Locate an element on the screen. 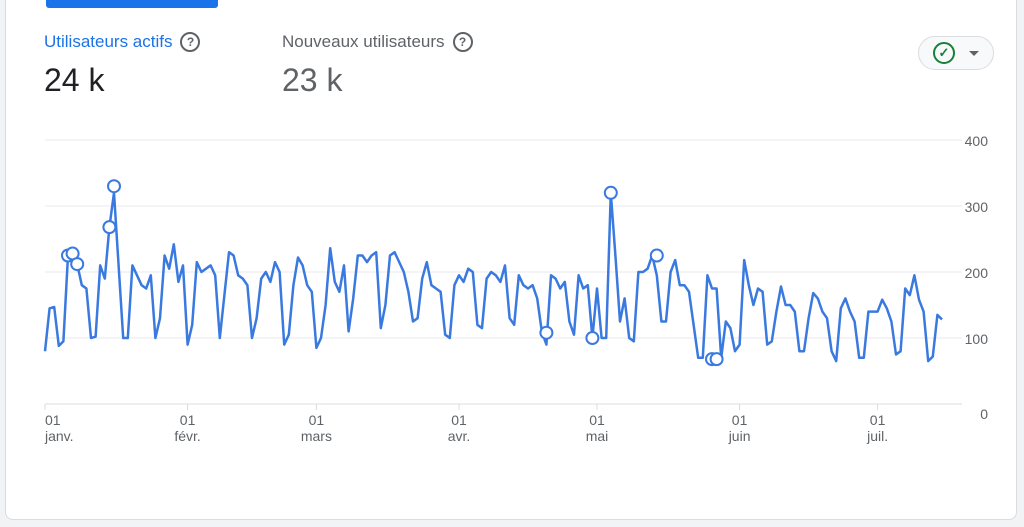  metric-label: Nouveaux utilisateurs is located at coordinates (363, 41).